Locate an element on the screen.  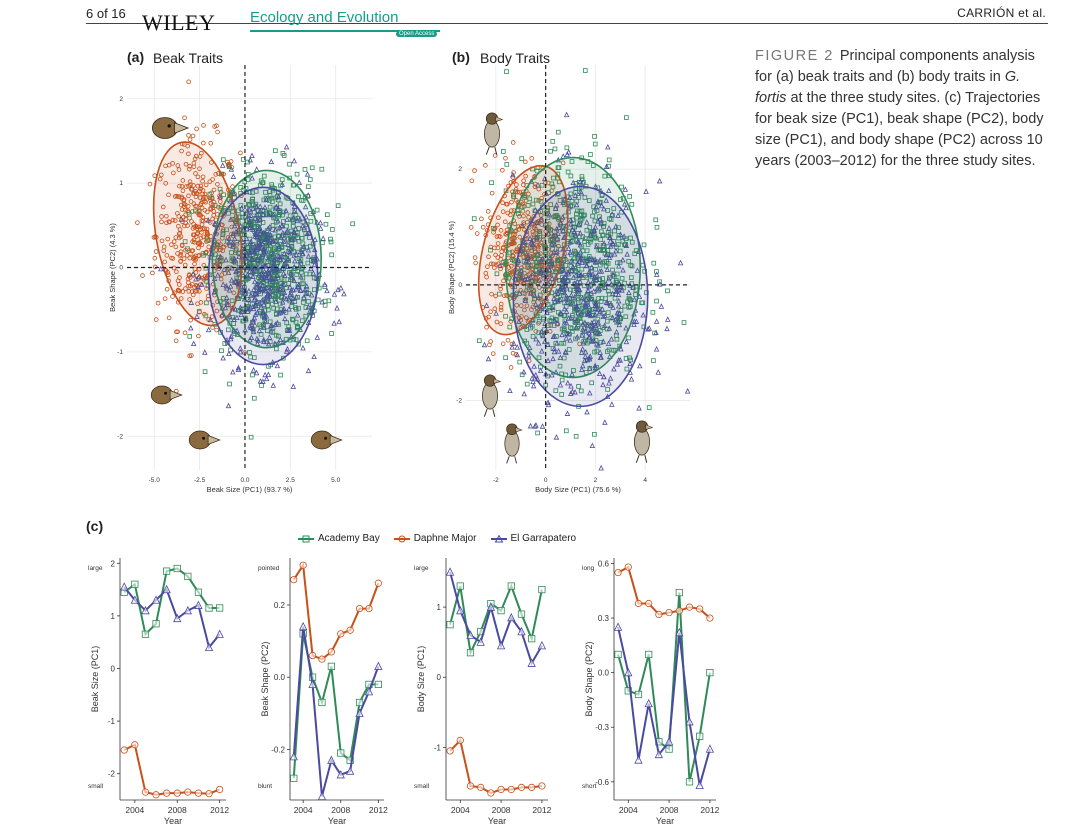
finch-body-illustration-icon is located at coordinates (494, 133).